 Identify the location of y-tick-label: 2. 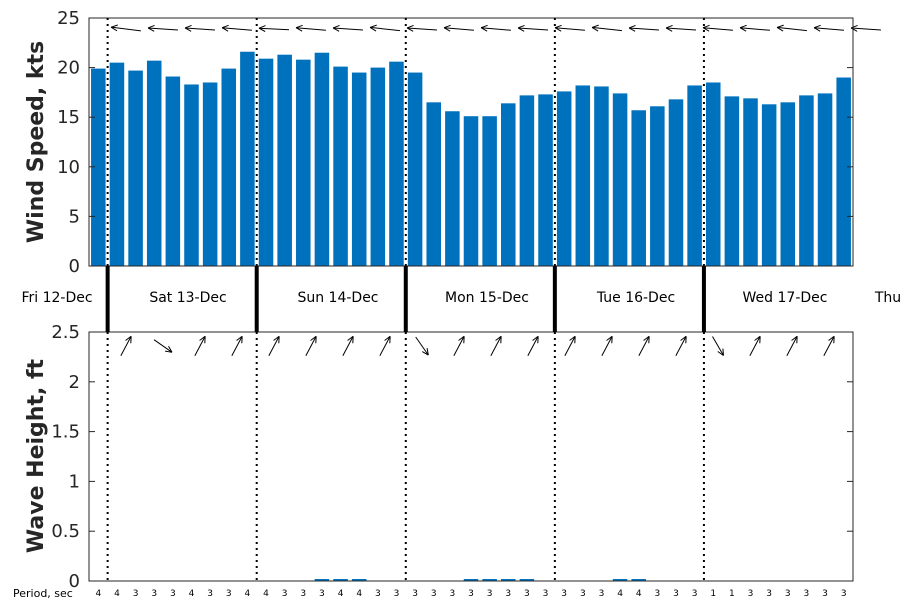
(74, 382).